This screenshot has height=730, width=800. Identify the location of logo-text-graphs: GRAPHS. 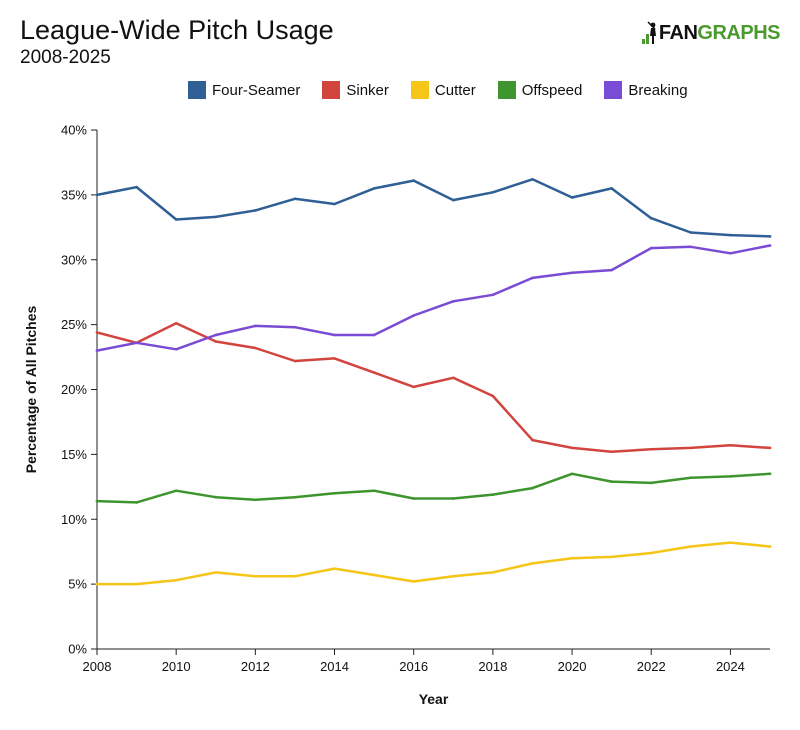
(738, 33).